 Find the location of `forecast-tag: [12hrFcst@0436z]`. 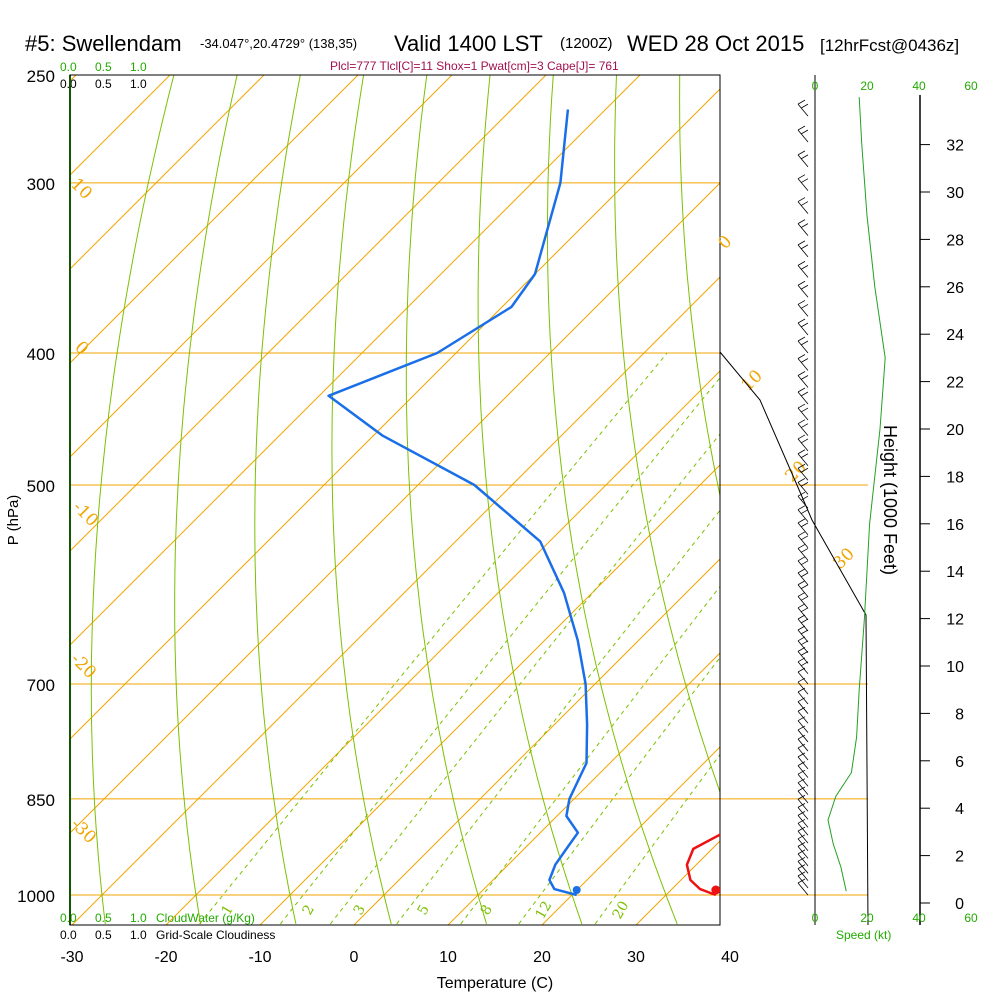

forecast-tag: [12hrFcst@0436z] is located at coordinates (889, 45).